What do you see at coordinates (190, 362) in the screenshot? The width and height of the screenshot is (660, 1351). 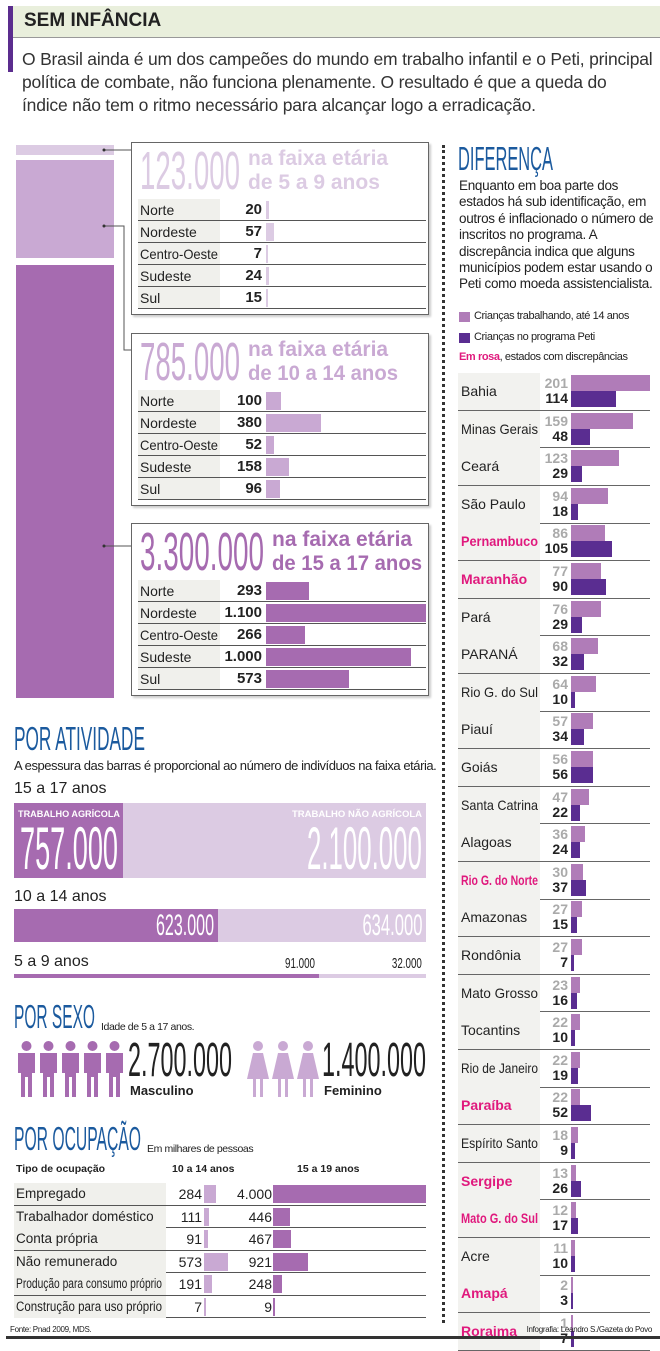 I see `group-total: 785.000` at bounding box center [190, 362].